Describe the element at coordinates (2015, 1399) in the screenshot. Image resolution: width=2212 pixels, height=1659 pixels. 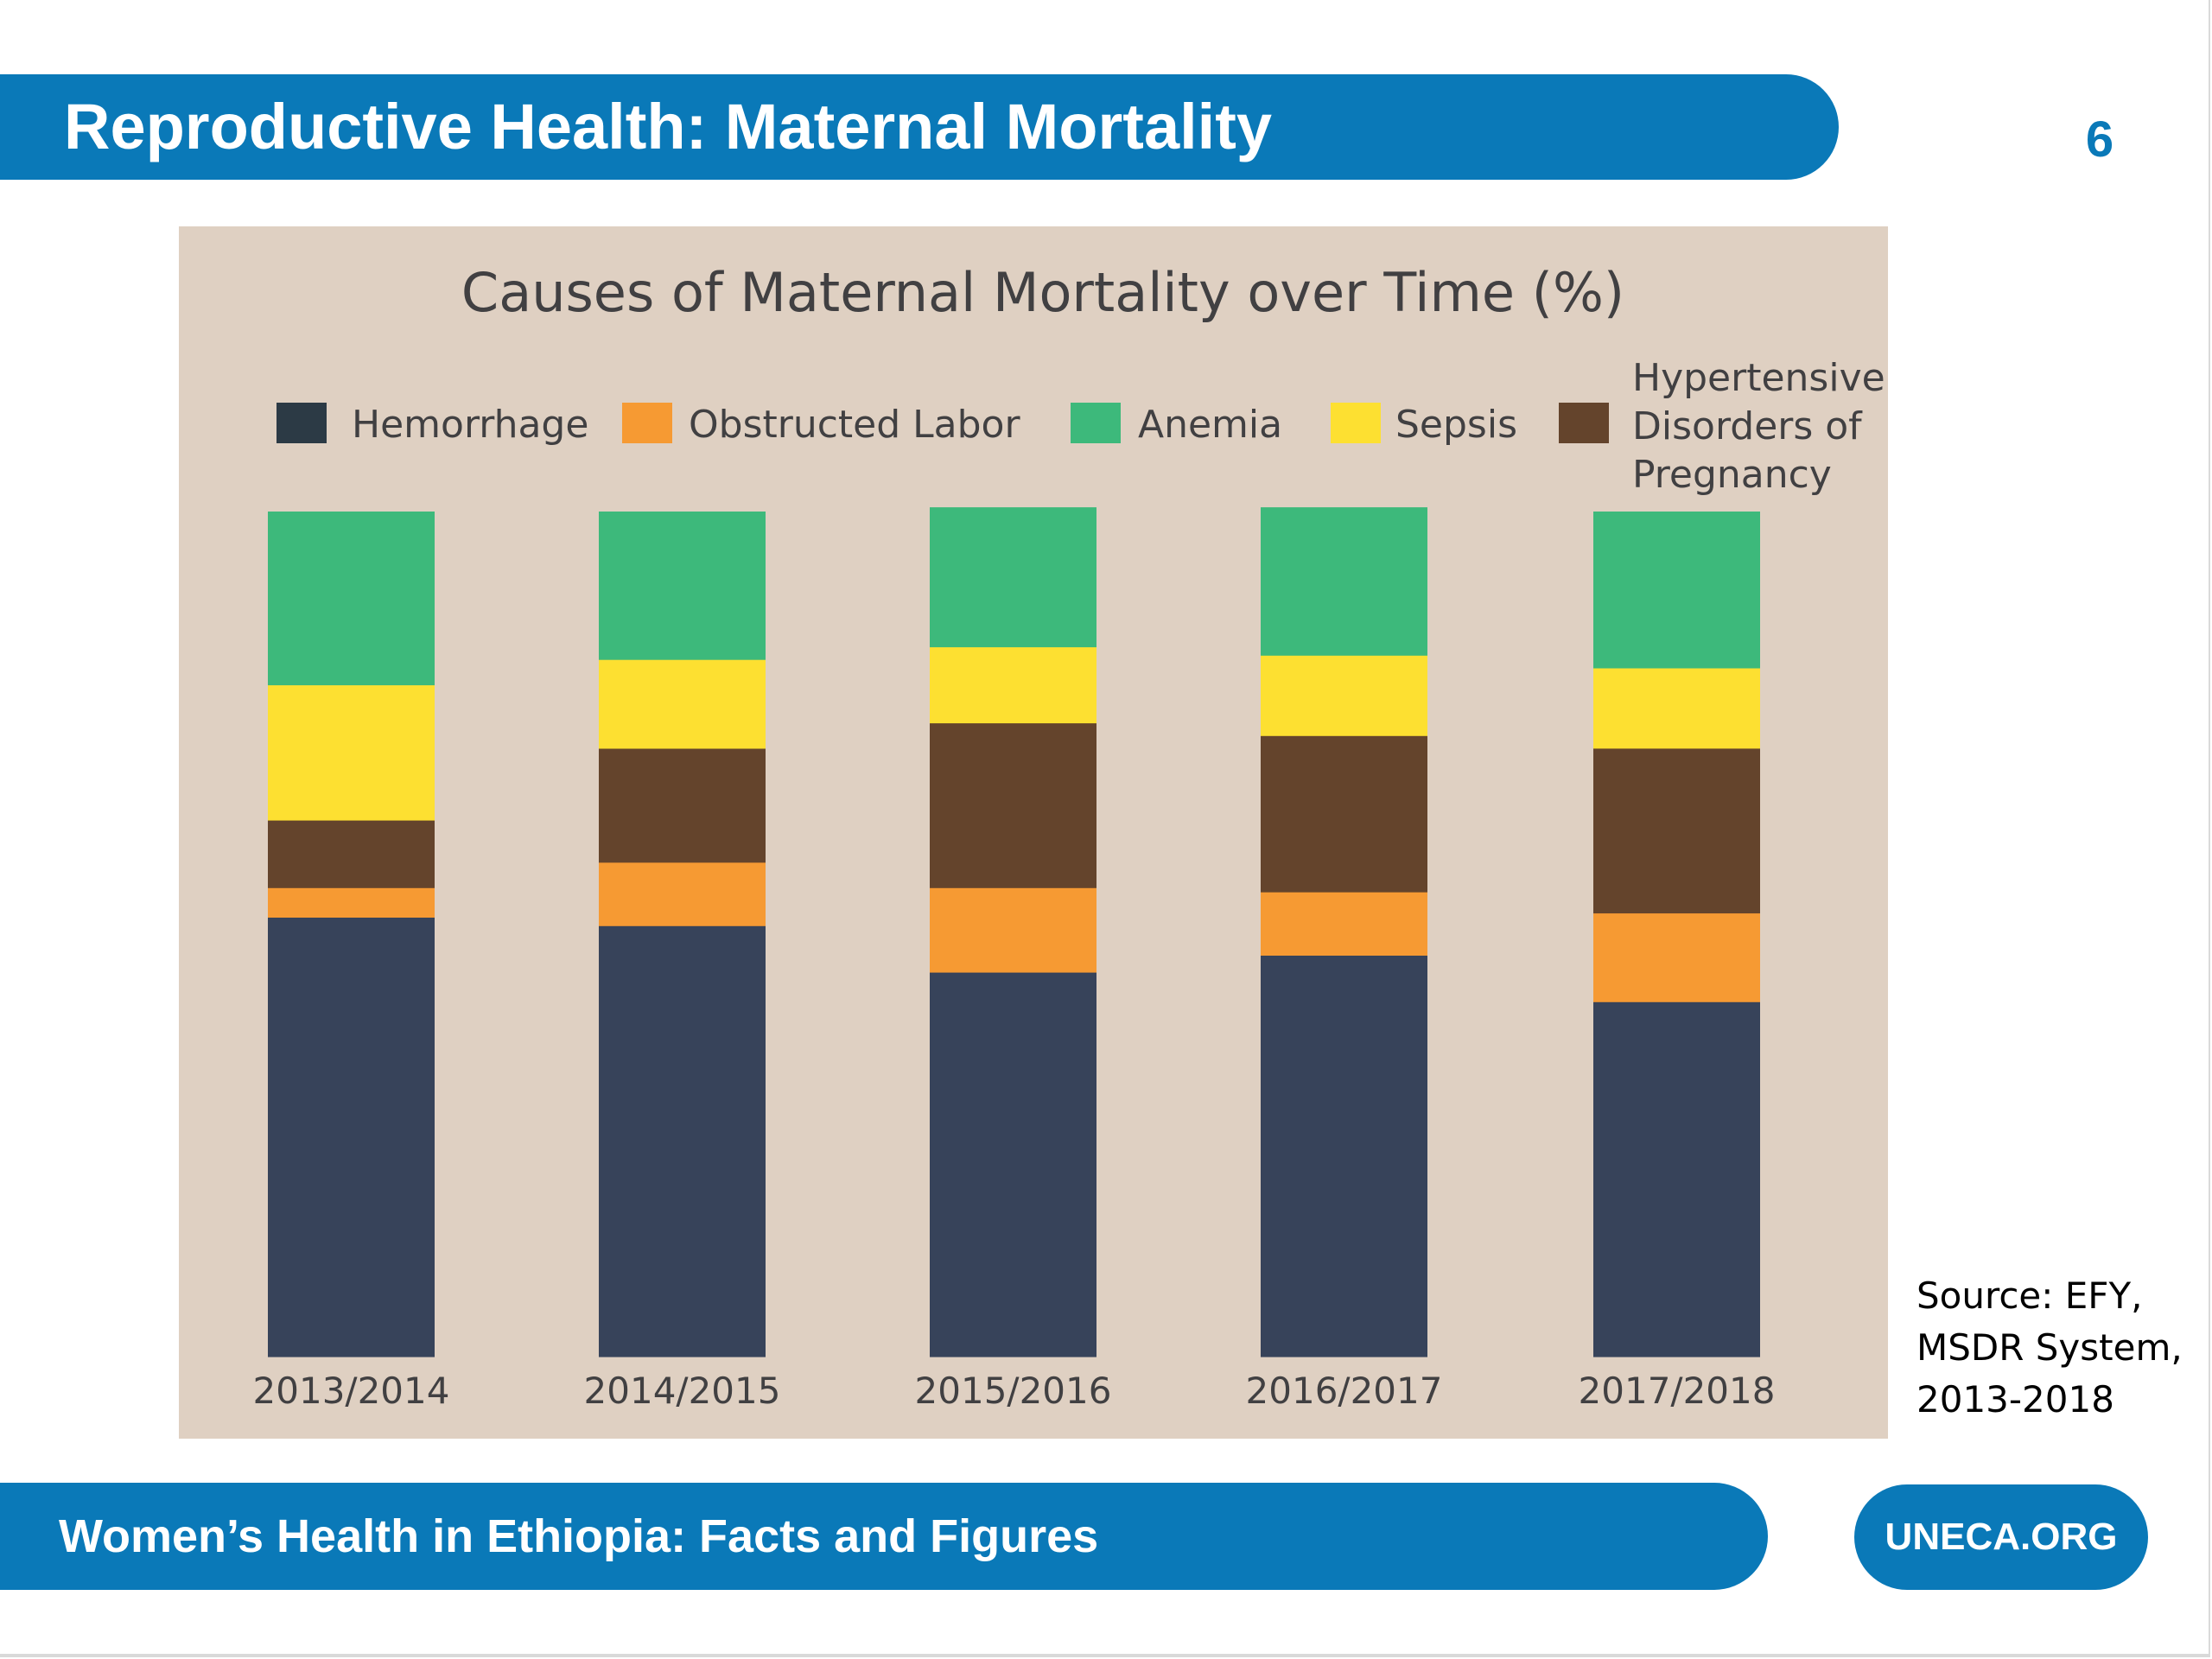
I see `source-line: 2013-2018` at that location.